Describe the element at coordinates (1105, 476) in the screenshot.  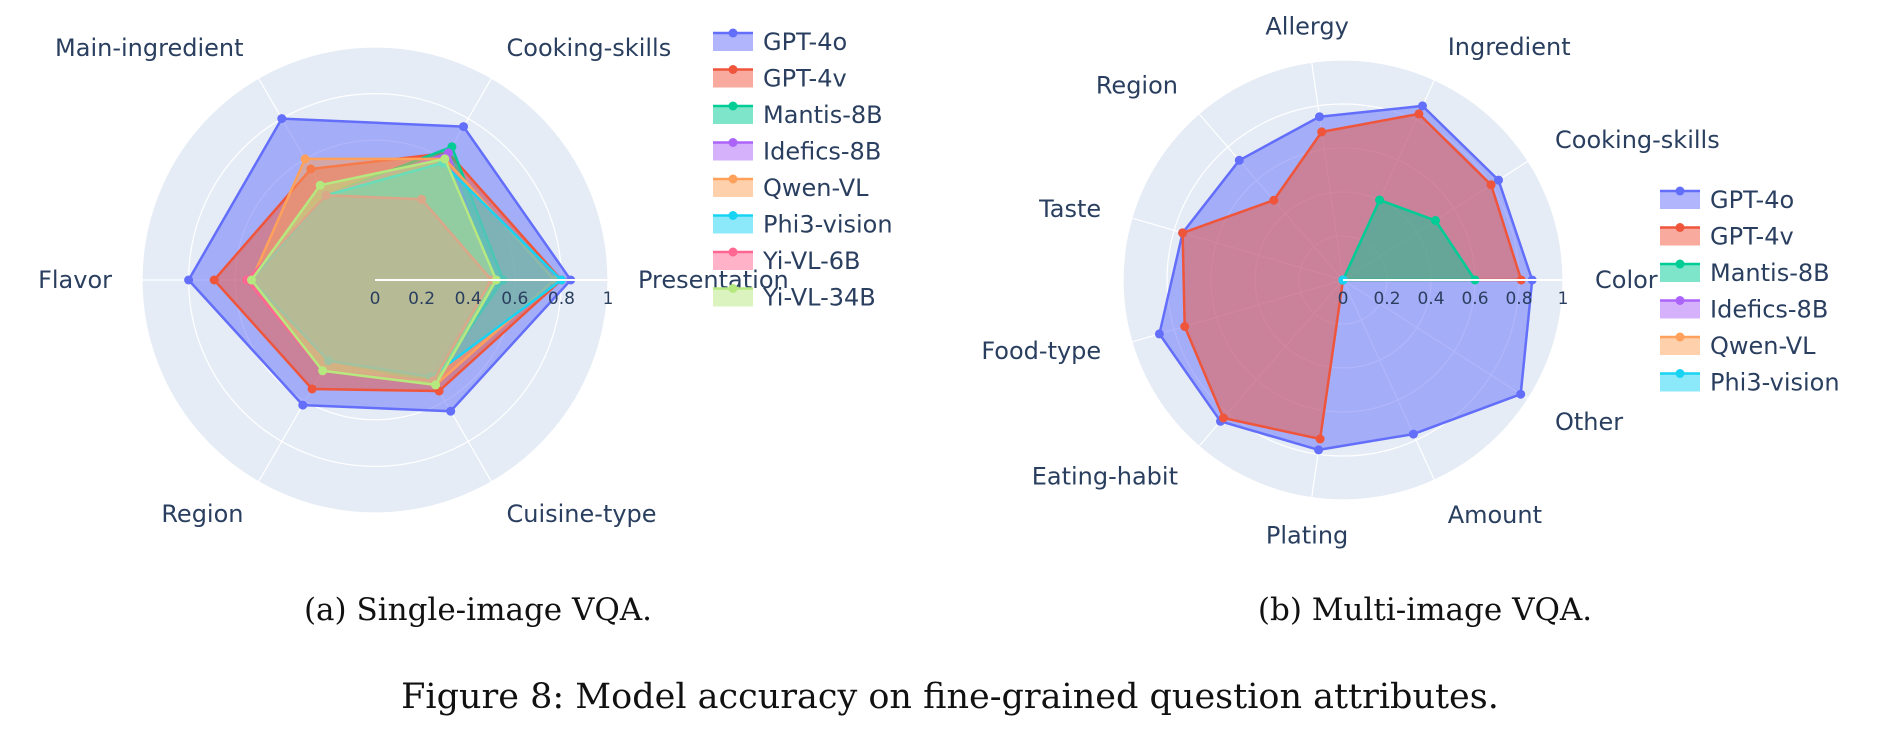
I see `category-label-eating-habit: Eating-habit` at that location.